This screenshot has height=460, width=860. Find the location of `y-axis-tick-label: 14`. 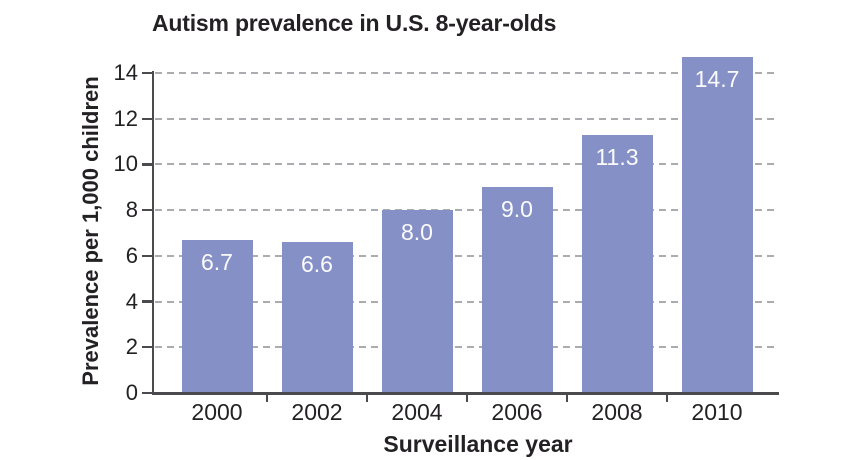

y-axis-tick-label: 14 is located at coordinates (125, 72).